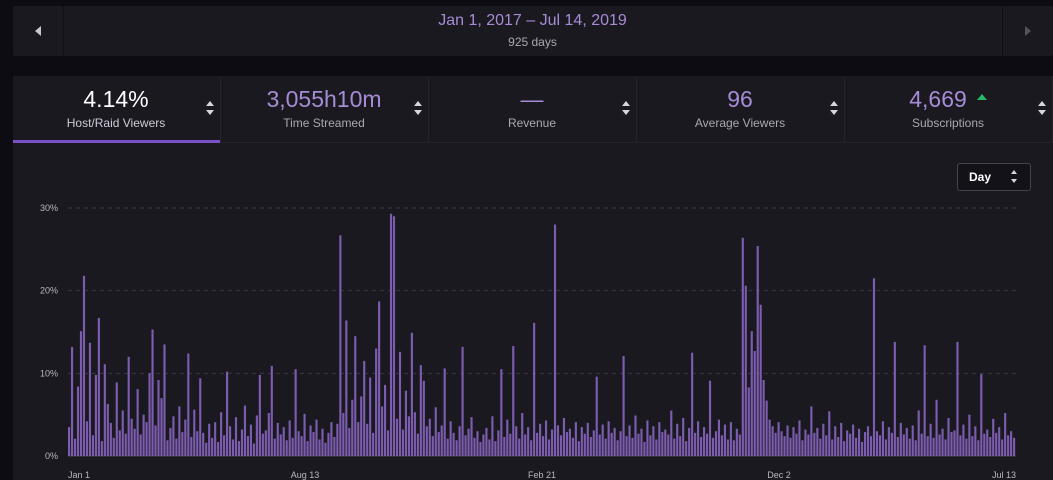 The height and width of the screenshot is (480, 1053). I want to click on tab-host-raid-viewers: 4.14% Host/Raid Viewers, so click(117, 109).